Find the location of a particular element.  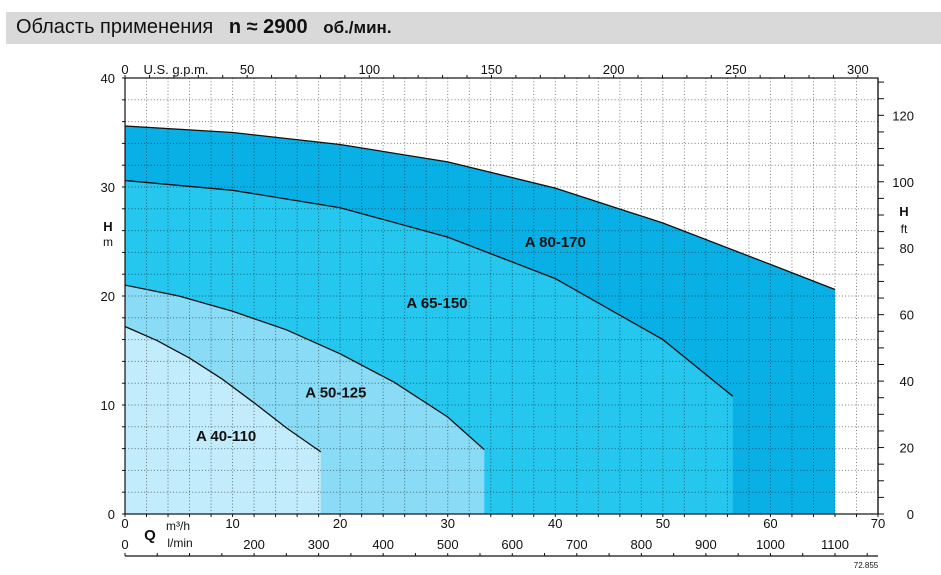

left-tick-label: 30 is located at coordinates (108, 187).